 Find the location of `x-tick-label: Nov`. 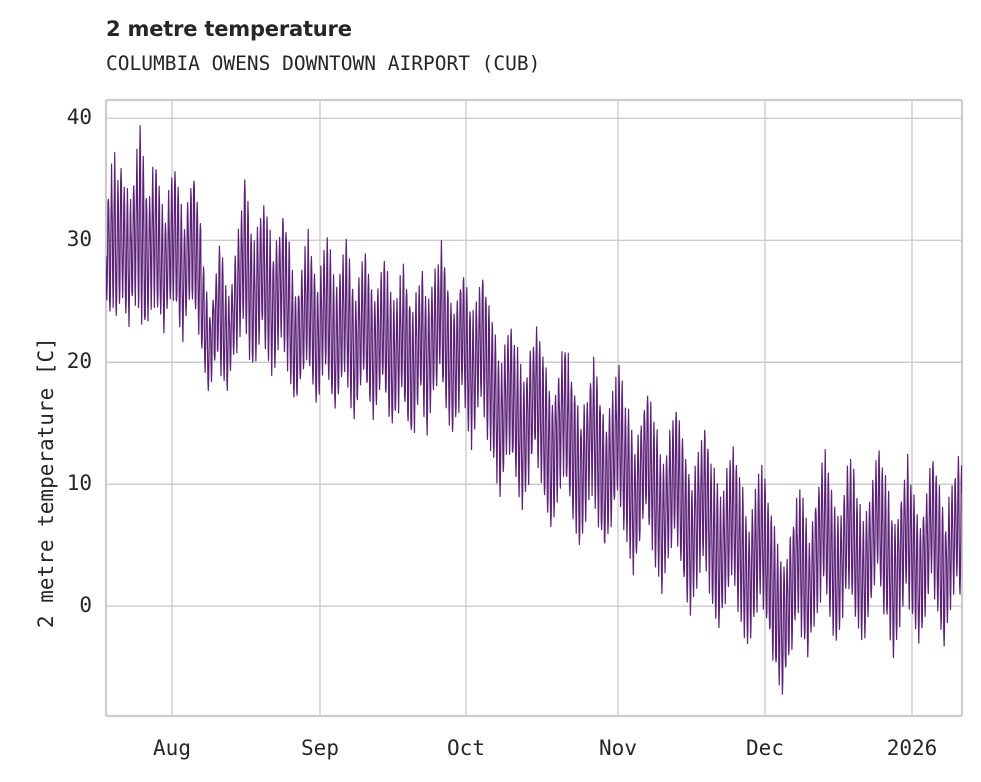

x-tick-label: Nov is located at coordinates (618, 748).